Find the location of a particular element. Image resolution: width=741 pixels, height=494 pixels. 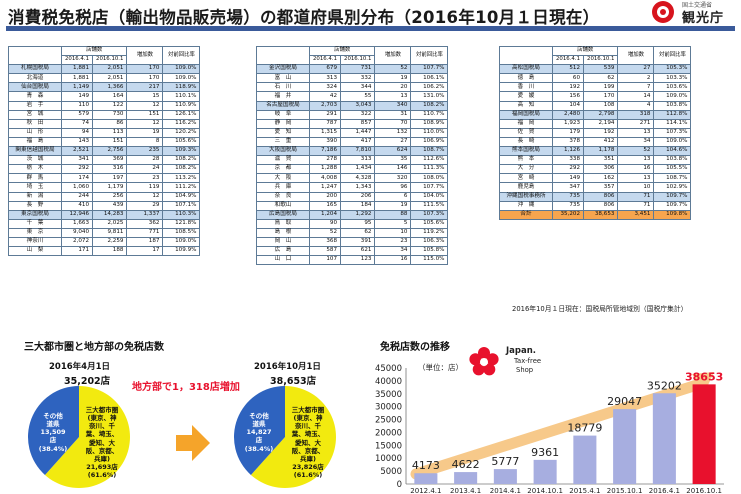

increase-value: 624 is located at coordinates (393, 151).